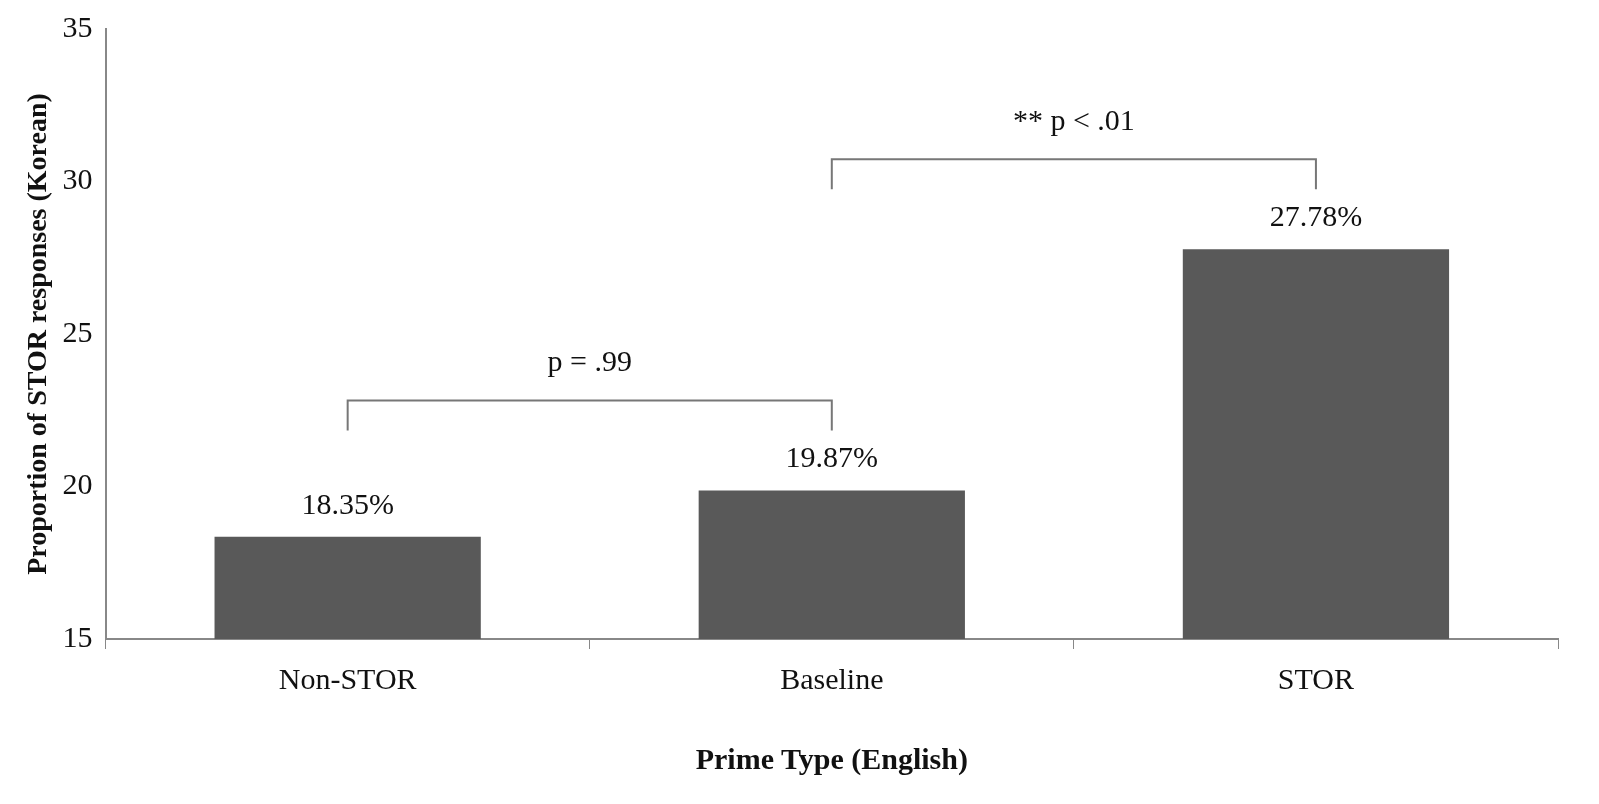 This screenshot has height=804, width=1599. Describe the element at coordinates (37, 334) in the screenshot. I see `y-axis-title: Proportion of STOR responses (Korean)` at that location.